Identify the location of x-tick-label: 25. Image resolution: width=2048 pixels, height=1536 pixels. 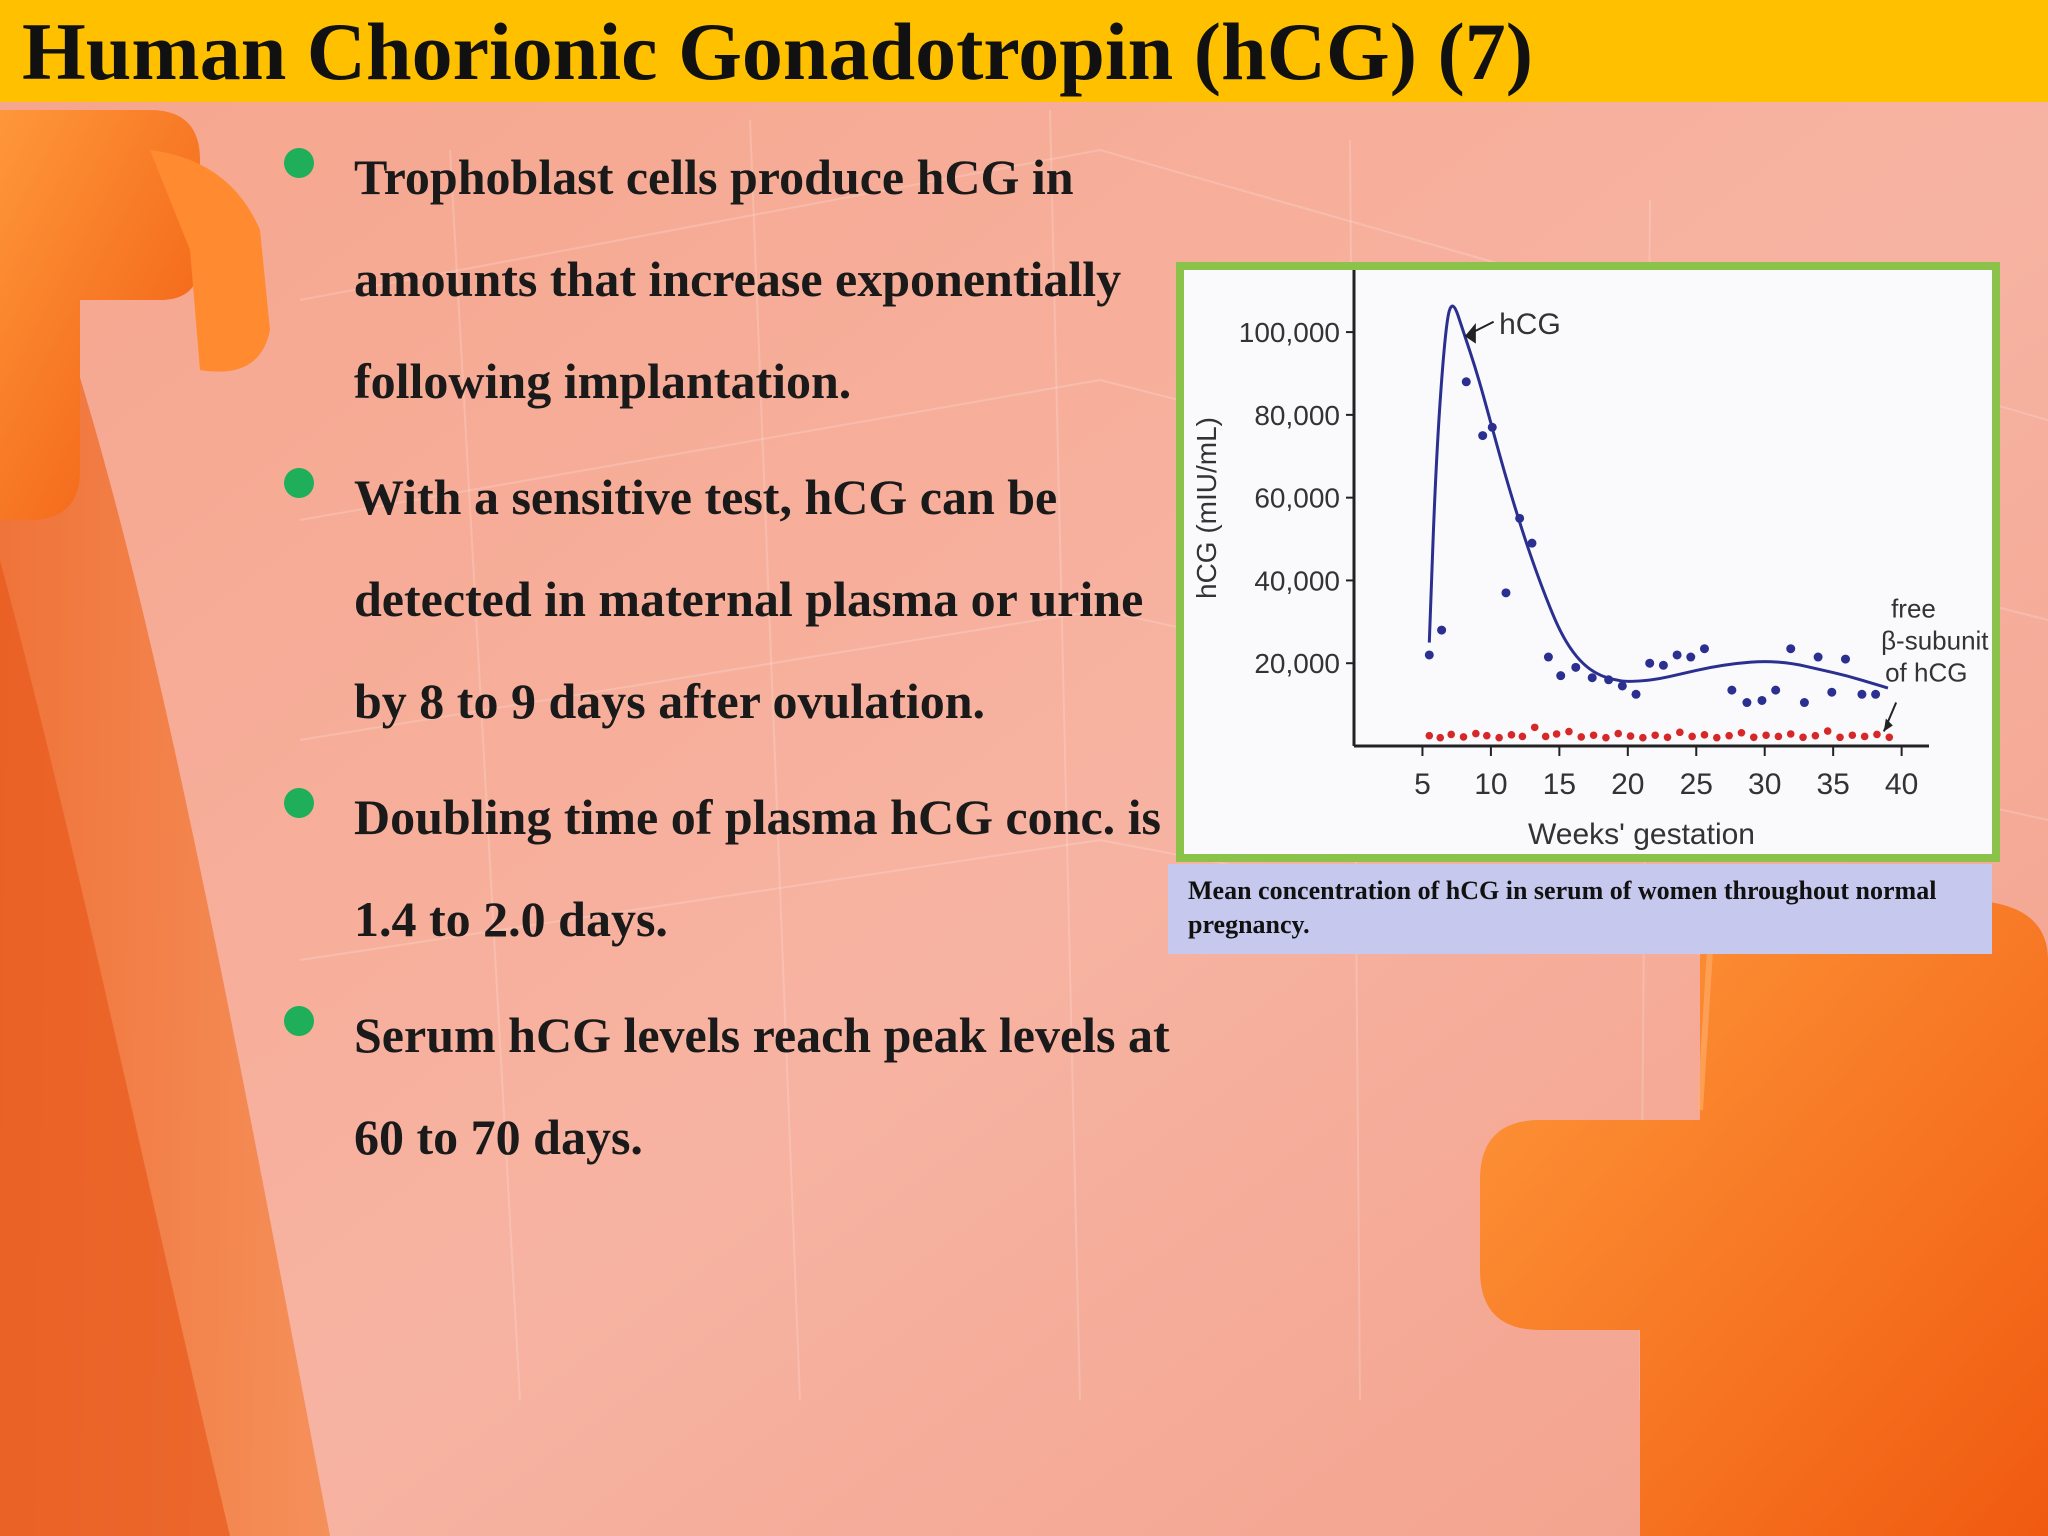
(1696, 784).